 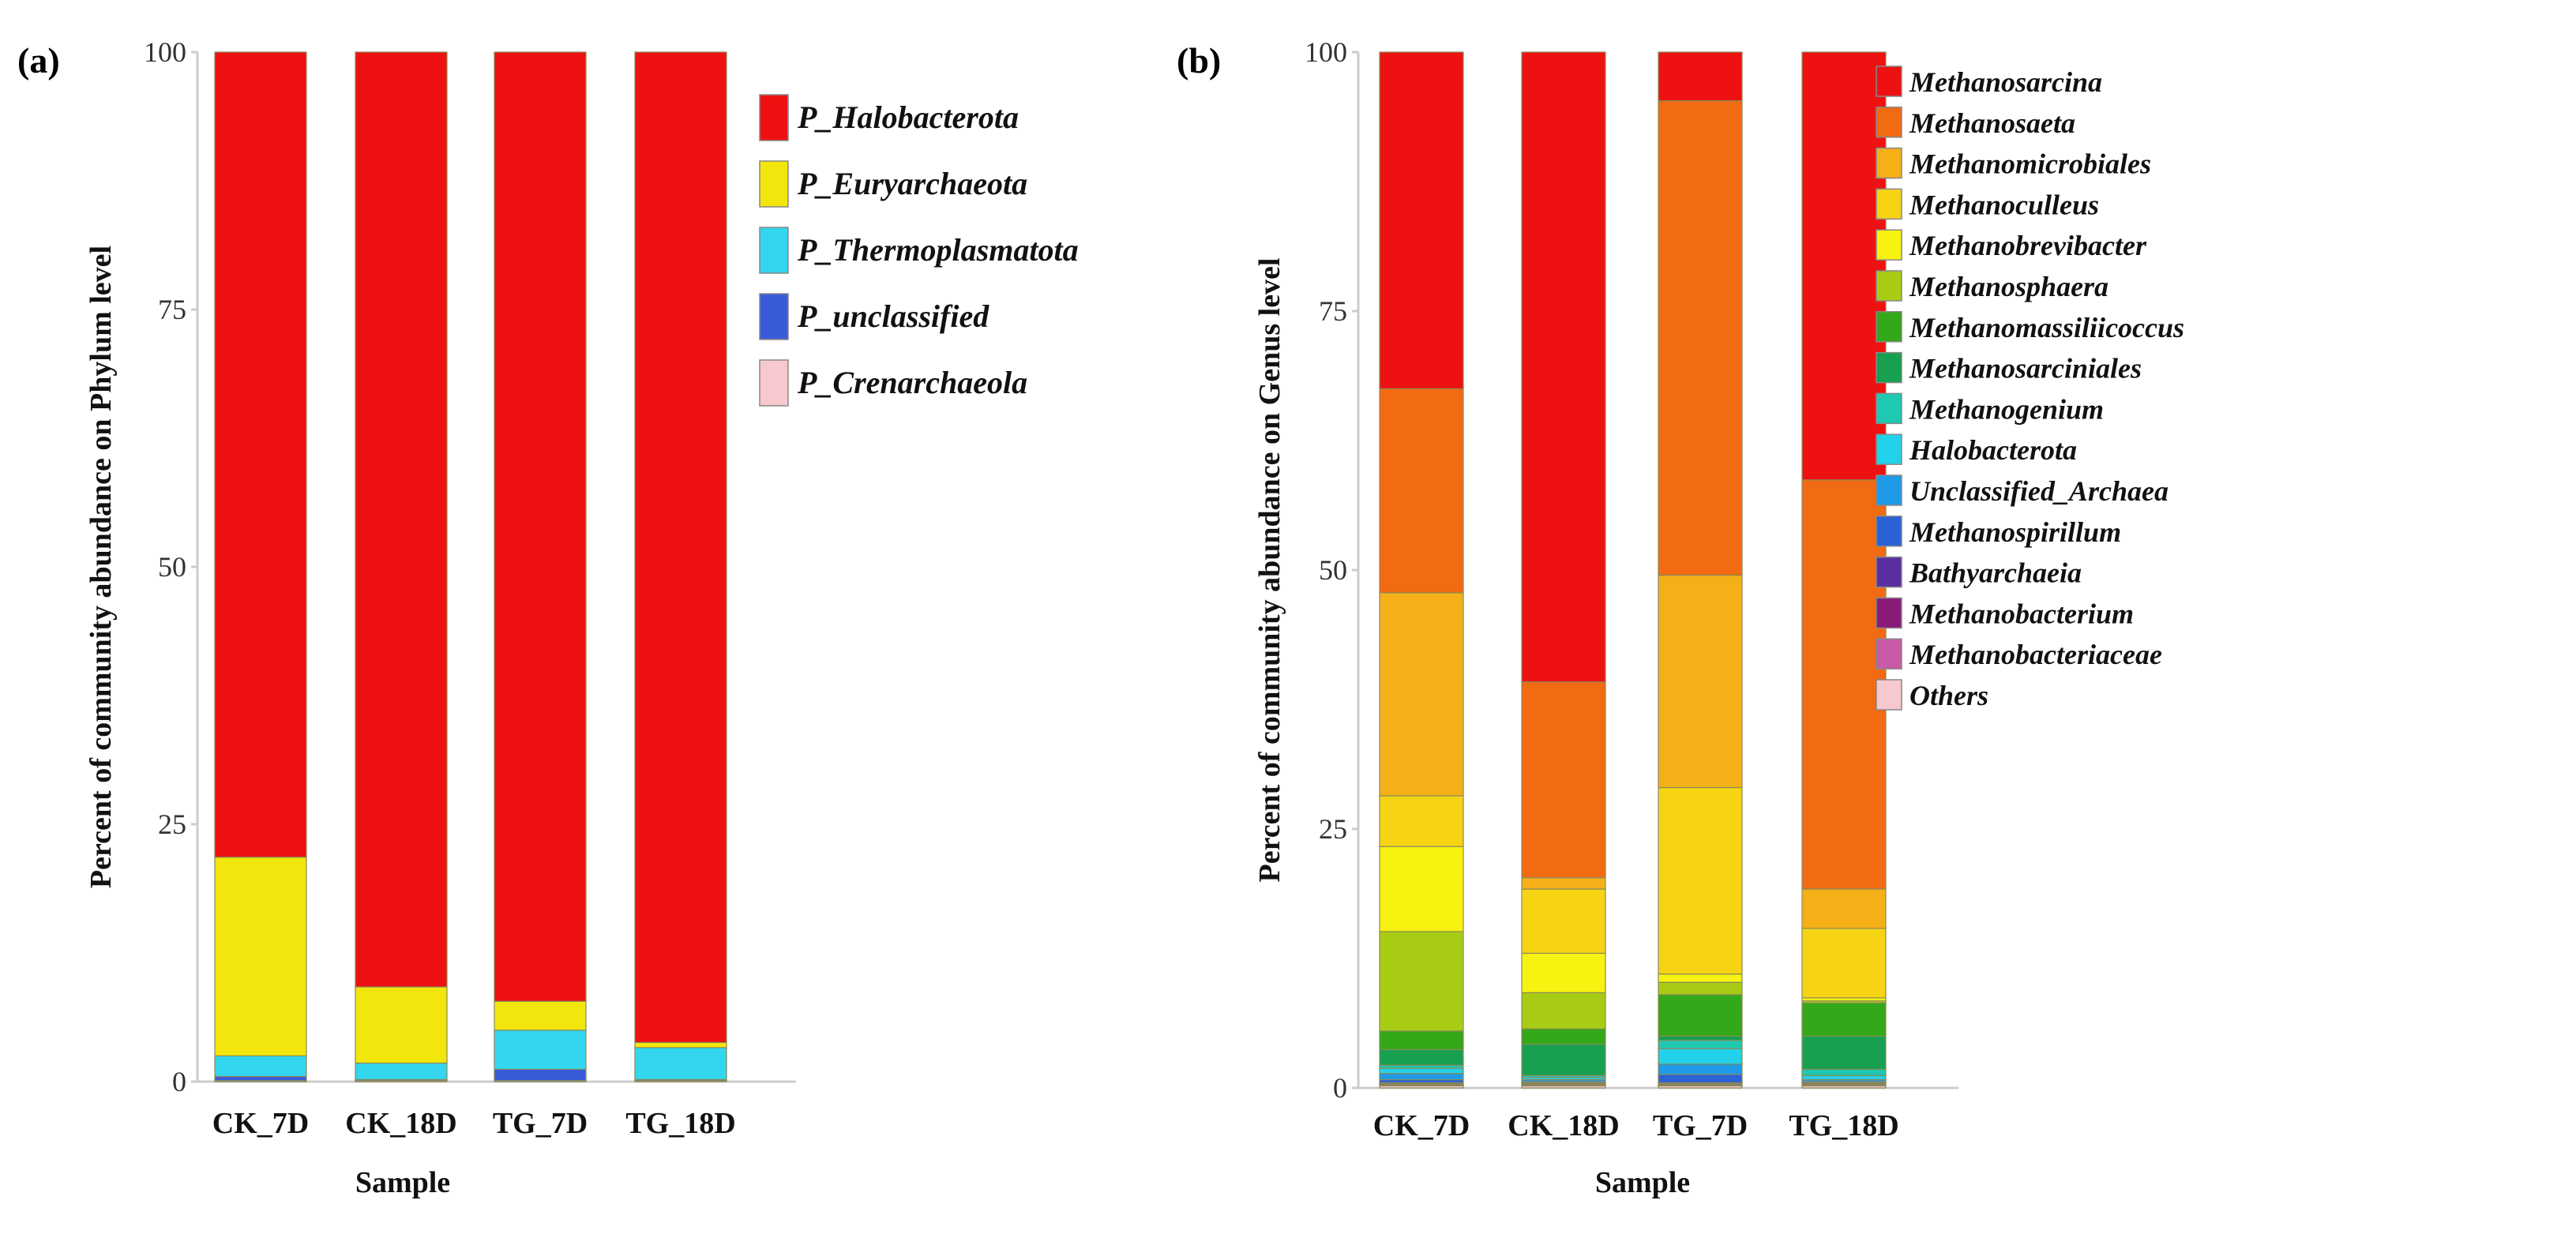 What do you see at coordinates (1700, 978) in the screenshot?
I see `panel-b-bar-tg-7d-methanobrevibacter` at bounding box center [1700, 978].